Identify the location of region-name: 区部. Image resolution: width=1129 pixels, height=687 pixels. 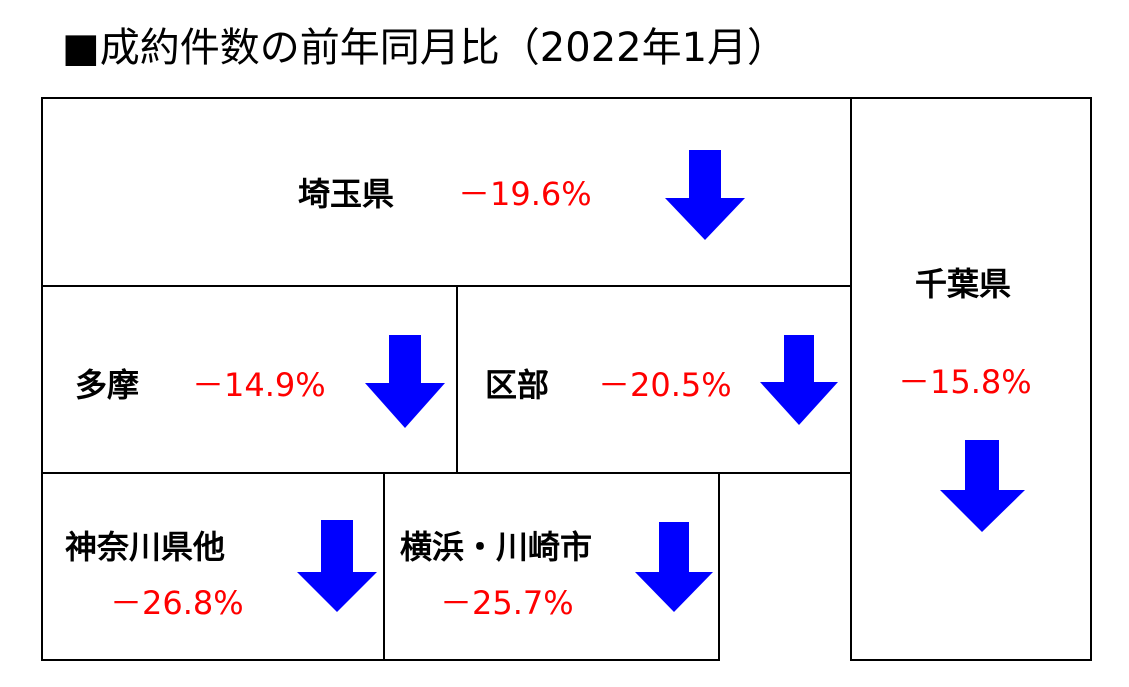
(517, 385).